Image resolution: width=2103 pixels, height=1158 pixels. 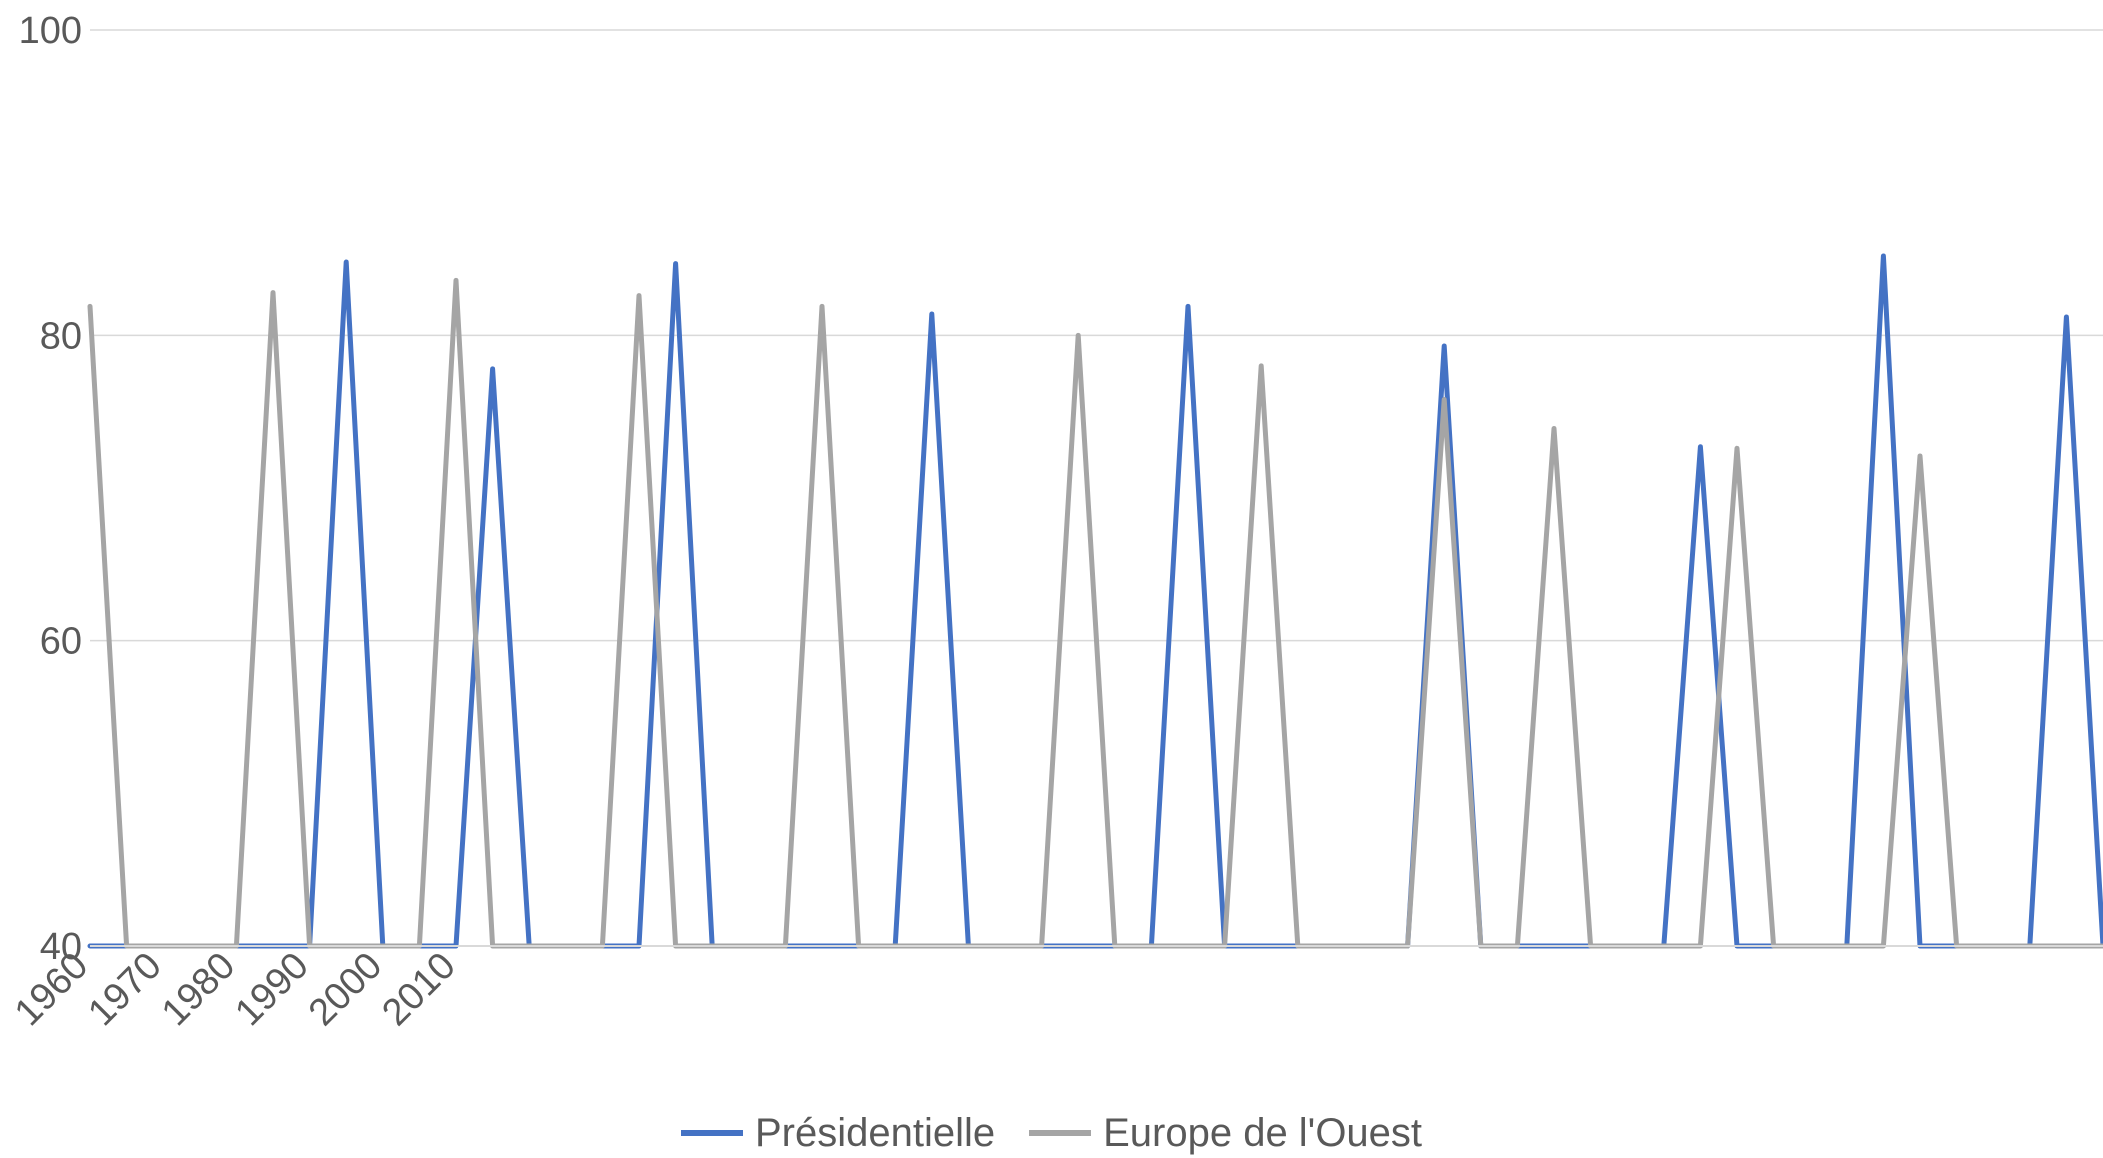 What do you see at coordinates (50, 489) in the screenshot?
I see `y-axis: 40 60 80 100` at bounding box center [50, 489].